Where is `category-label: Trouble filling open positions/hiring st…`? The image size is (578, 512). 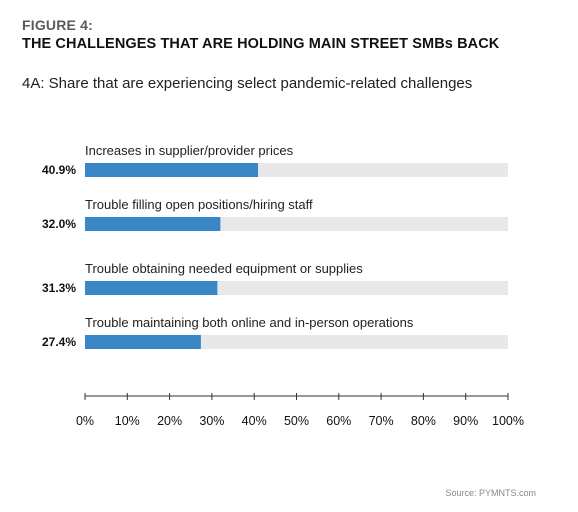
category-label: Trouble filling open positions/hiring st… is located at coordinates (199, 204).